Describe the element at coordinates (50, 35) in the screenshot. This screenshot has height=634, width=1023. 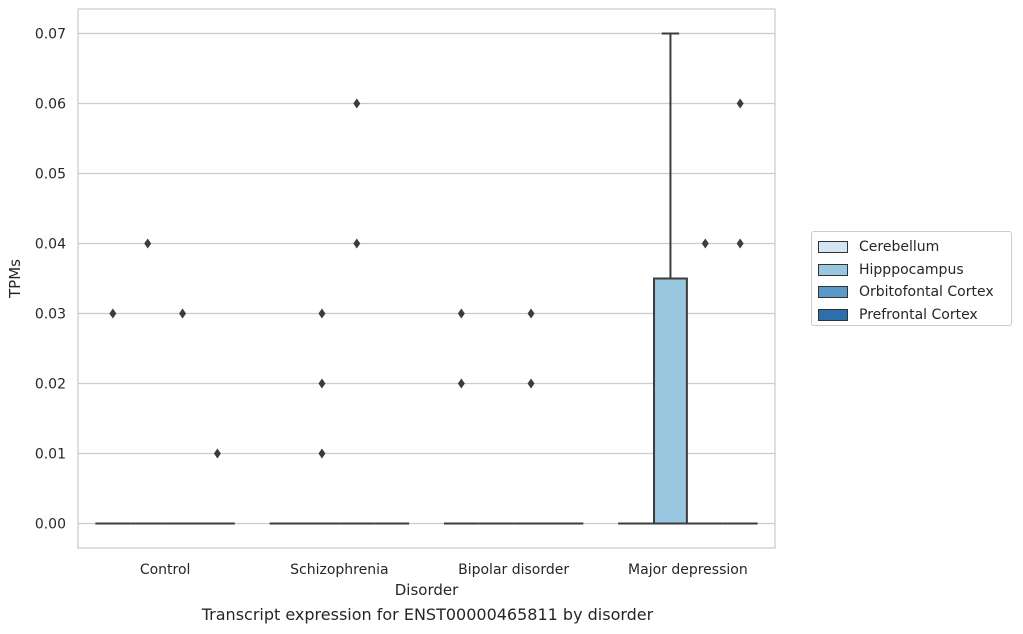
I see `y-tick-label: 0.07` at that location.